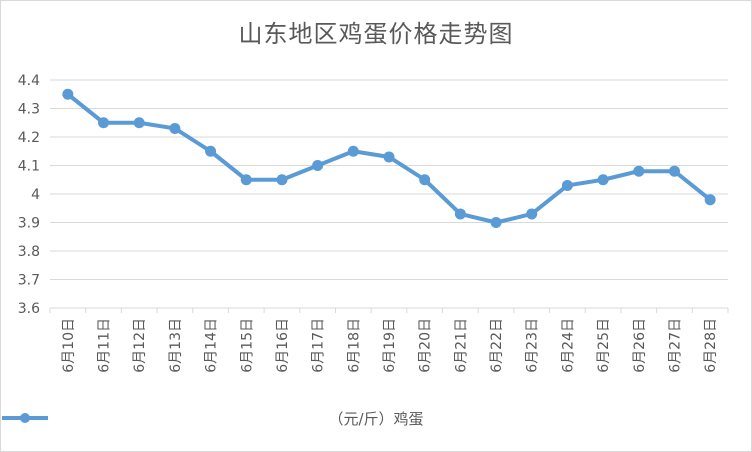  I want to click on chart-title: 山东地区鸡蛋价格走势图, so click(376, 34).